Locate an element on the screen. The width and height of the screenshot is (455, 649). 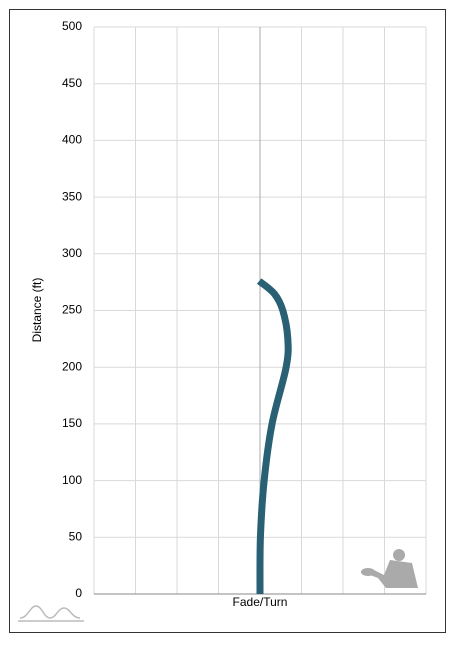
y-tick-label: 450 is located at coordinates (72, 83).